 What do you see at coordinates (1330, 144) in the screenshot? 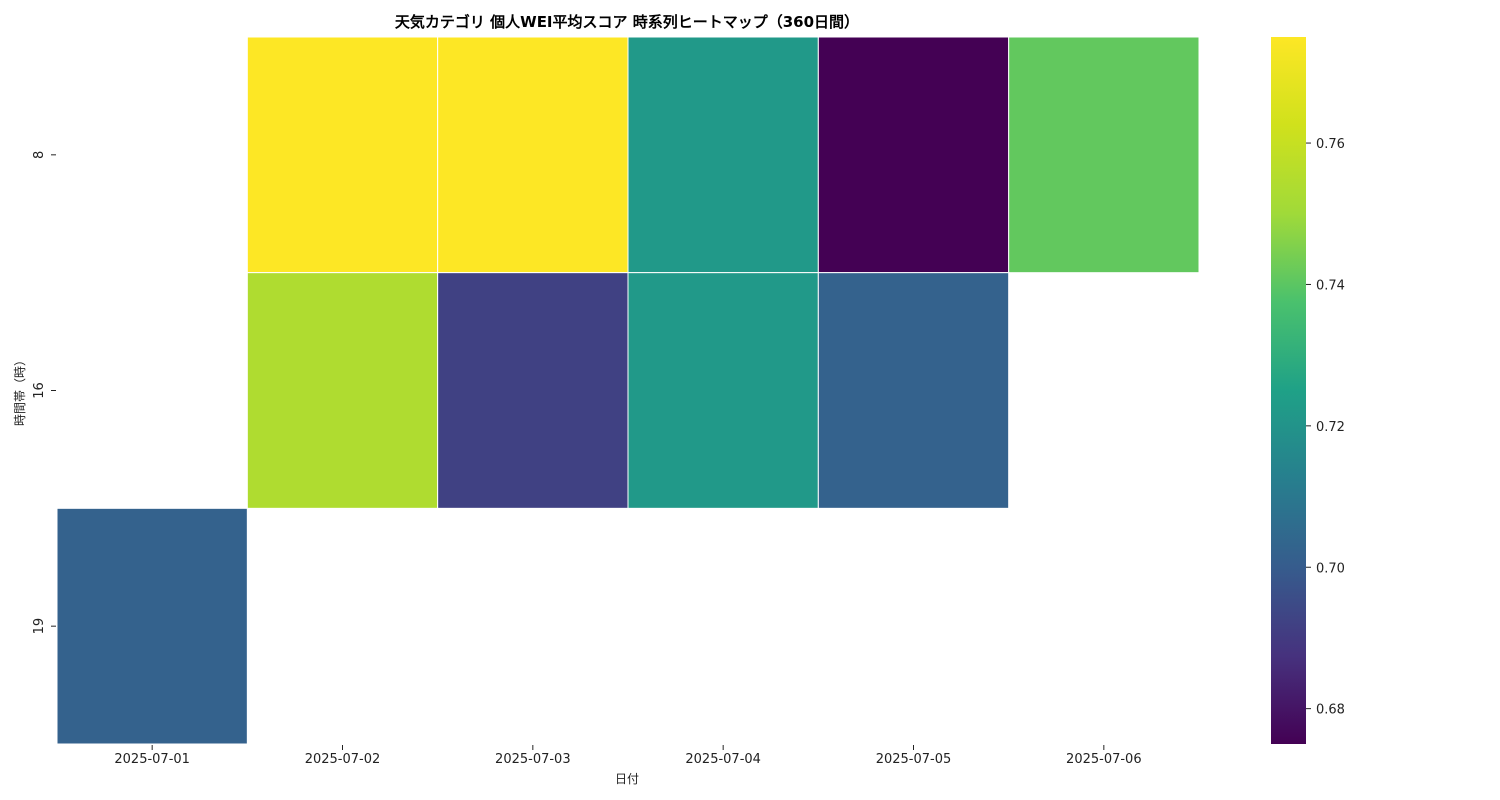
I see `colorbar-tick-label: 0.76` at bounding box center [1330, 144].